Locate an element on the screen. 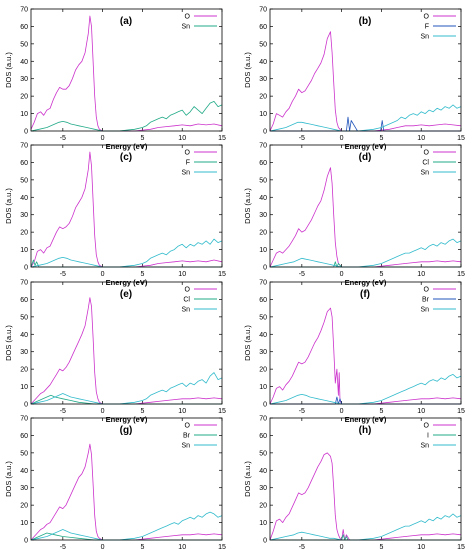  panel-label: (b) is located at coordinates (365, 21).